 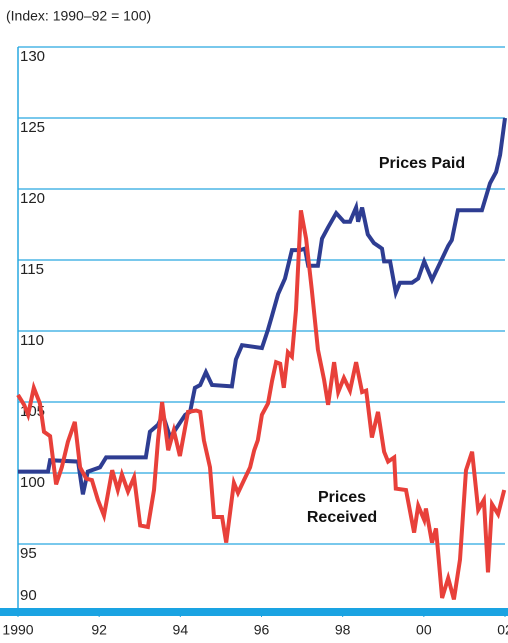 I want to click on x-tick-label: 96, so click(x=262, y=630).